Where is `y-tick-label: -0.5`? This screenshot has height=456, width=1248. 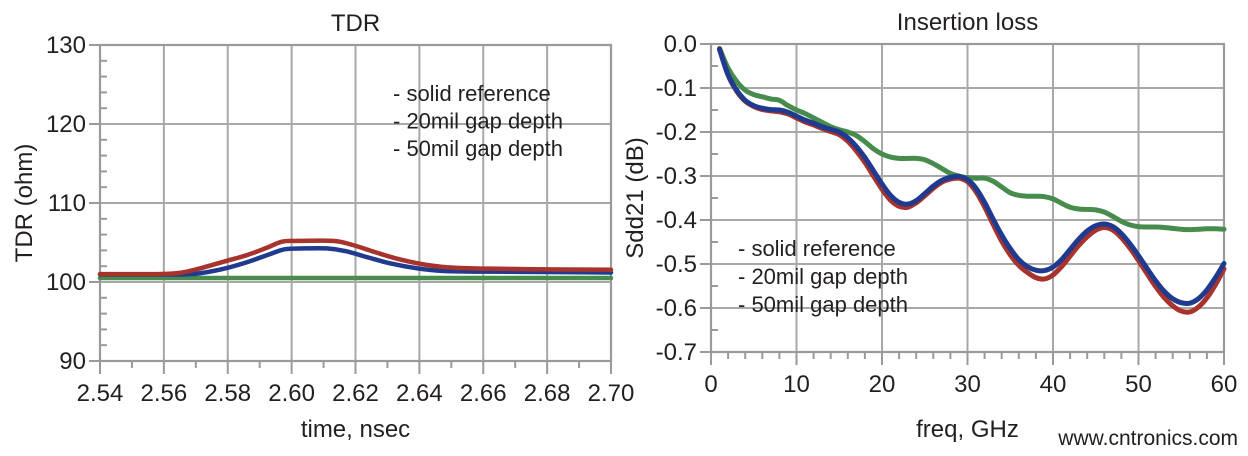 y-tick-label: -0.5 is located at coordinates (676, 264).